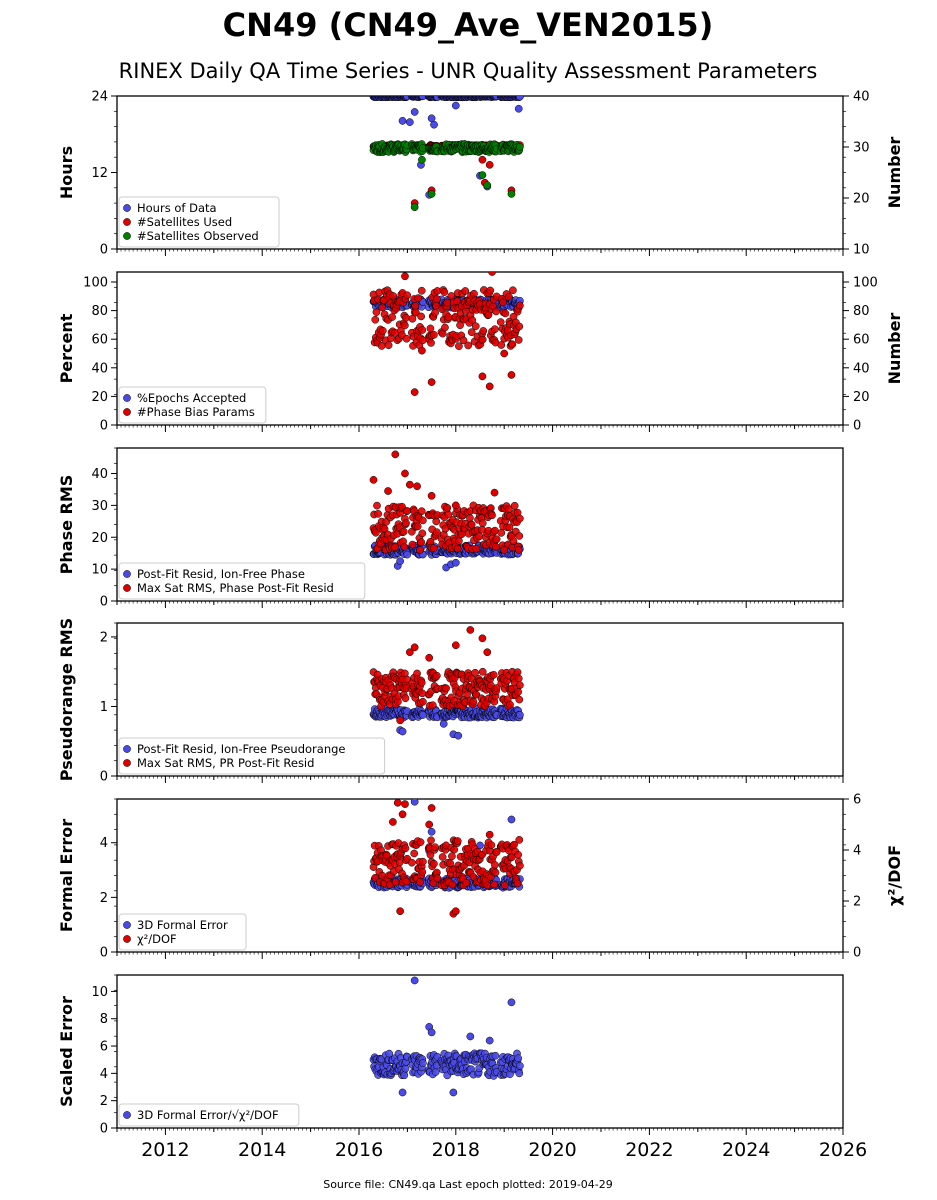 The width and height of the screenshot is (937, 1200). What do you see at coordinates (196, 412) in the screenshot?
I see `legend-label: #Phase Bias Params` at bounding box center [196, 412].